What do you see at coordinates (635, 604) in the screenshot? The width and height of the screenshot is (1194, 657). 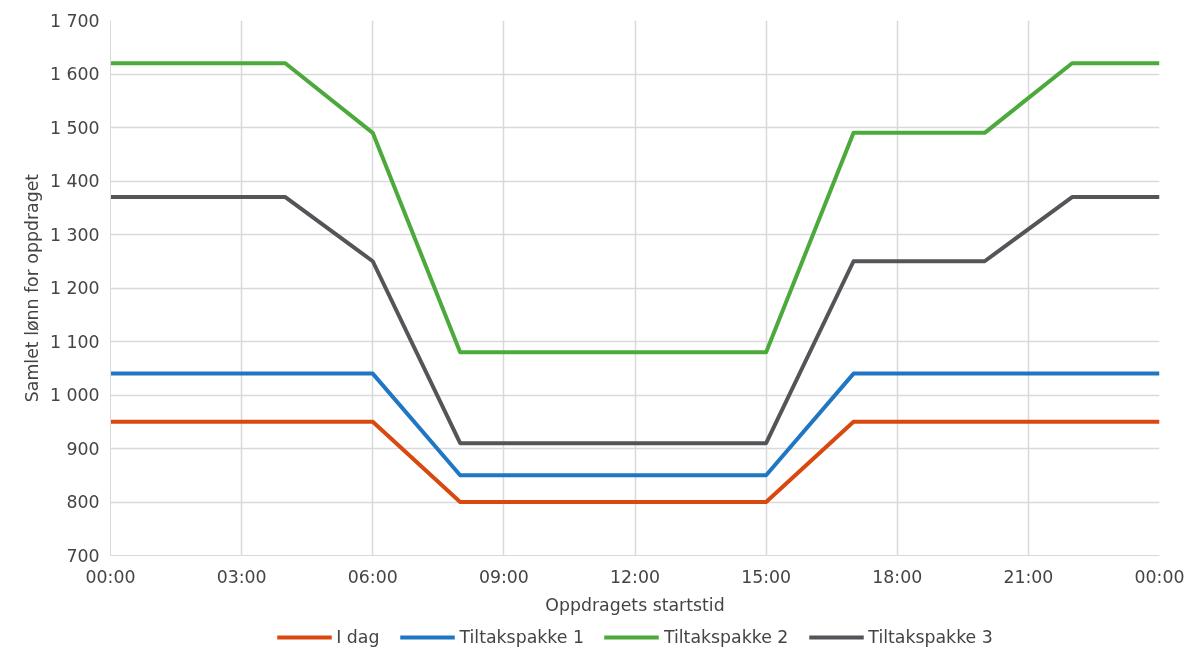 I see `x-axis-title: Oppdragets startstid` at bounding box center [635, 604].